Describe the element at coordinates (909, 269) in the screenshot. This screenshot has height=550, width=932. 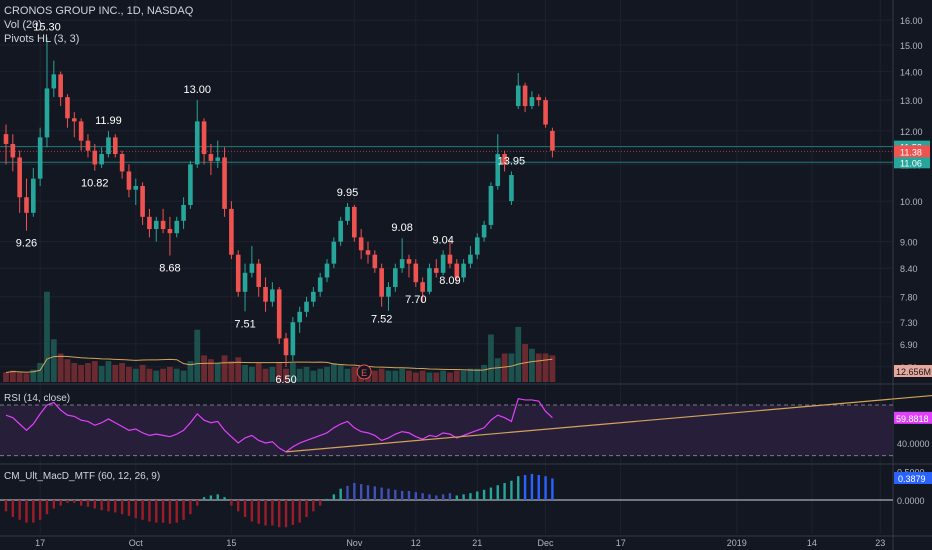
I see `price-tick-label: 8.40` at that location.